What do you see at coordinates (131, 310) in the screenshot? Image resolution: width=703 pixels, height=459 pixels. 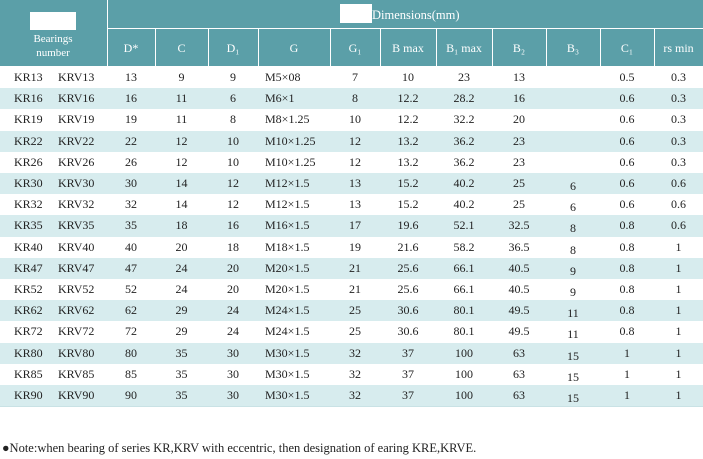 I see `table-cell: 62` at bounding box center [131, 310].